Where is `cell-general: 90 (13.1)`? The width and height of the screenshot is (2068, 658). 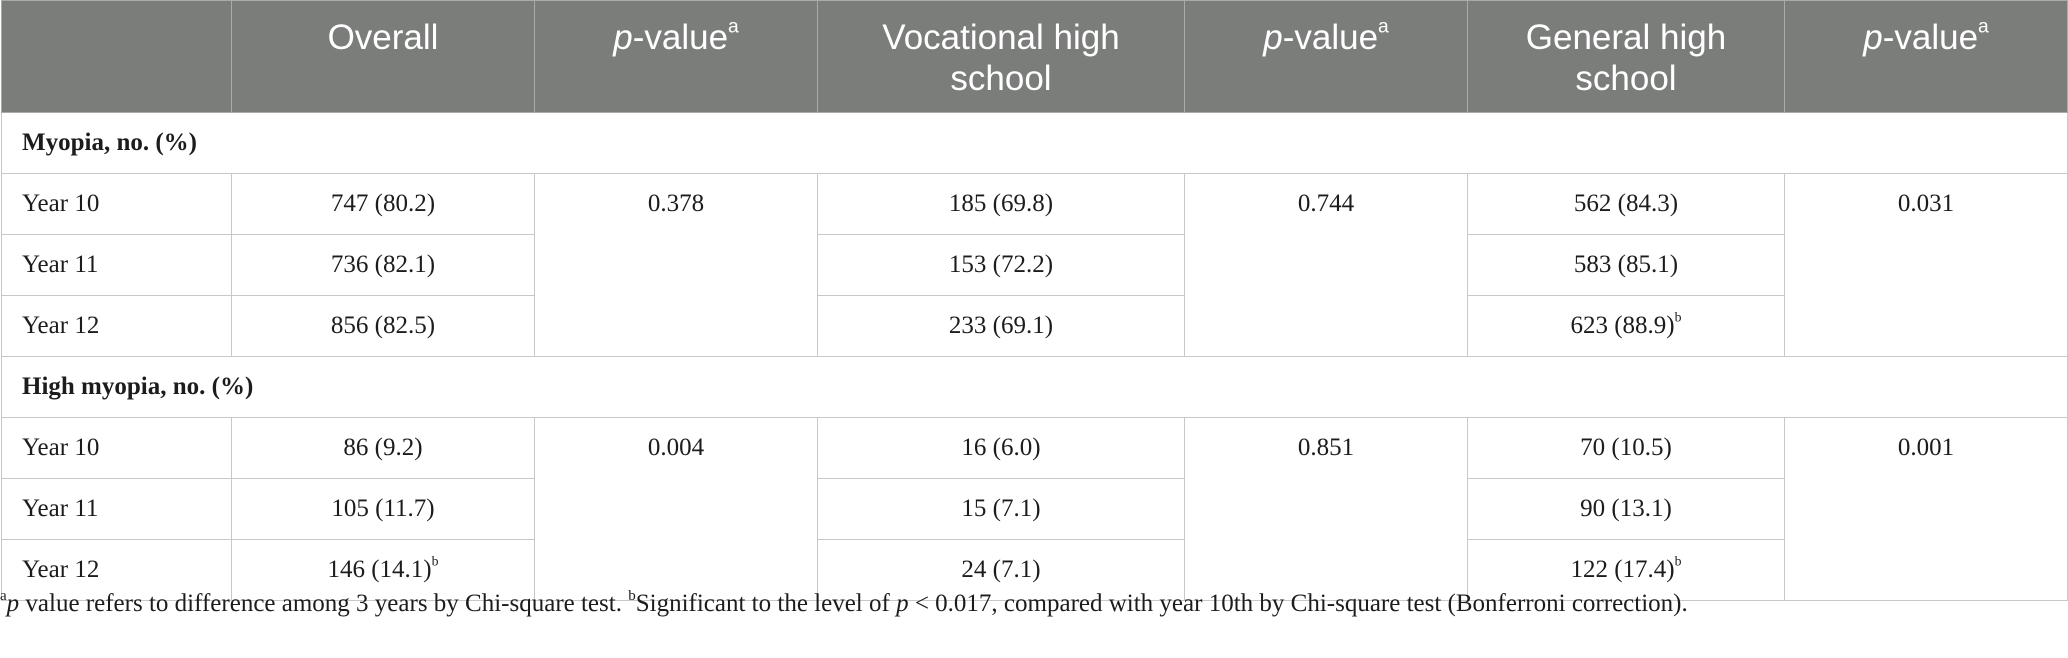 cell-general: 90 (13.1) is located at coordinates (1626, 509).